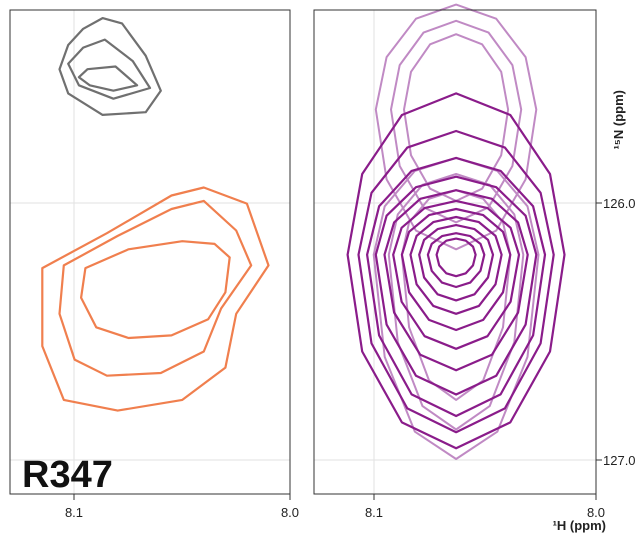 The height and width of the screenshot is (535, 640). I want to click on x-axis-label: ¹H (ppm), so click(579, 525).